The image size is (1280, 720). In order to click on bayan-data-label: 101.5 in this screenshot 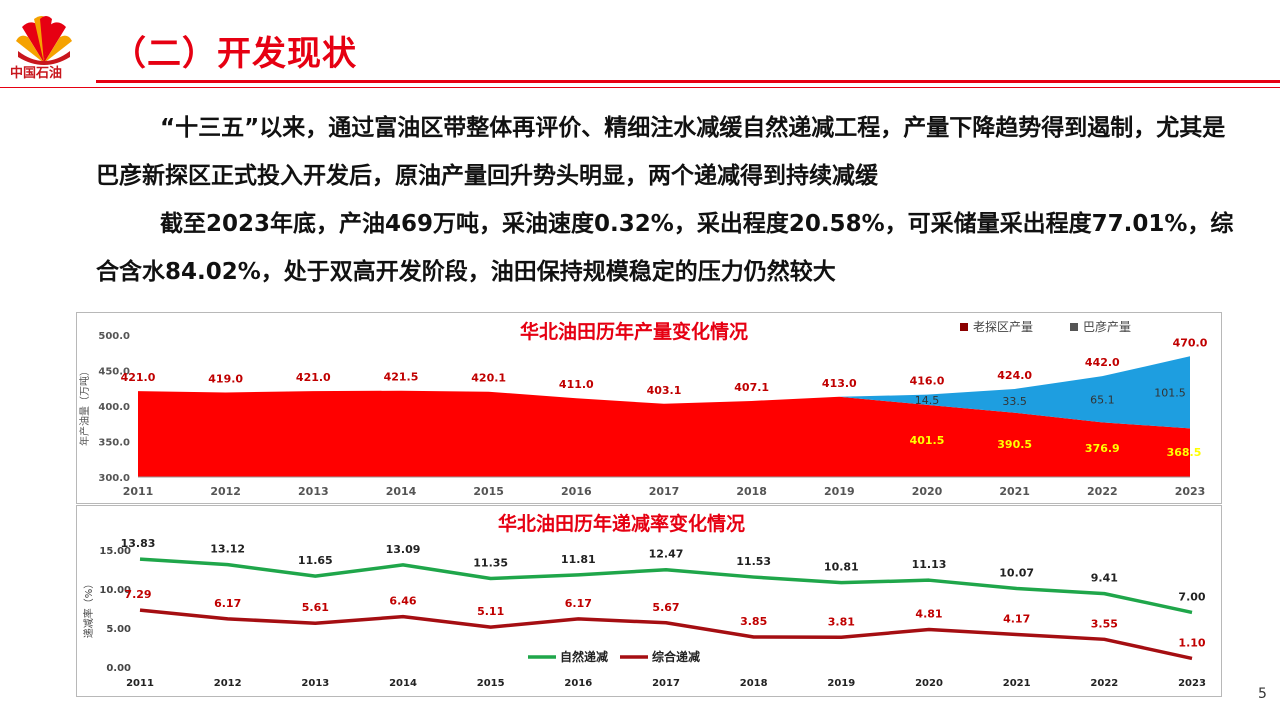, I will do `click(1170, 392)`.